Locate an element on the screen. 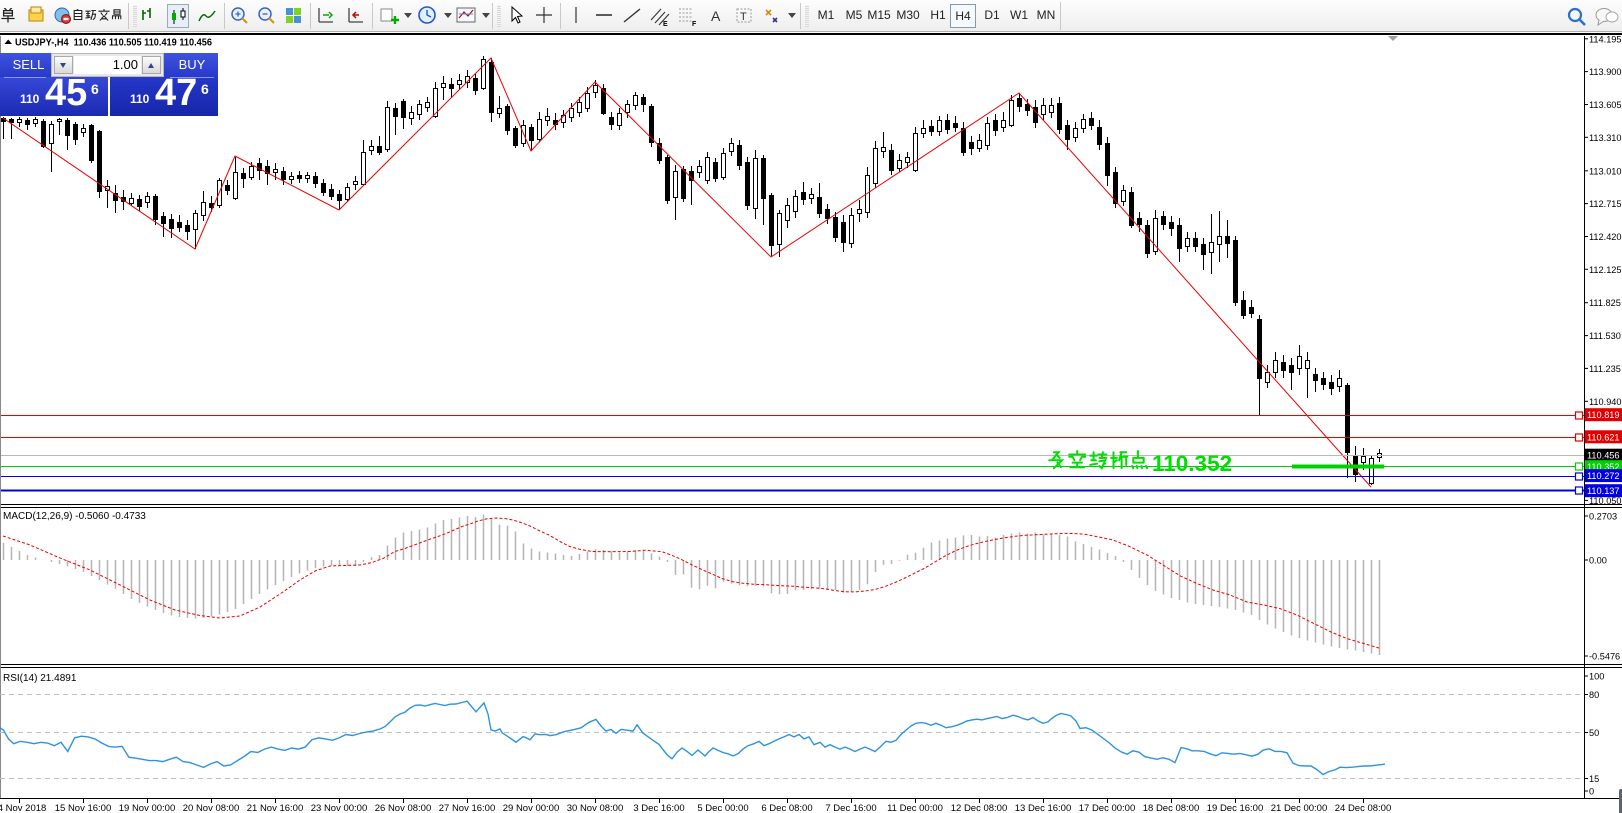 The image size is (1622, 813). svg-text: 110.621 is located at coordinates (1603, 437).